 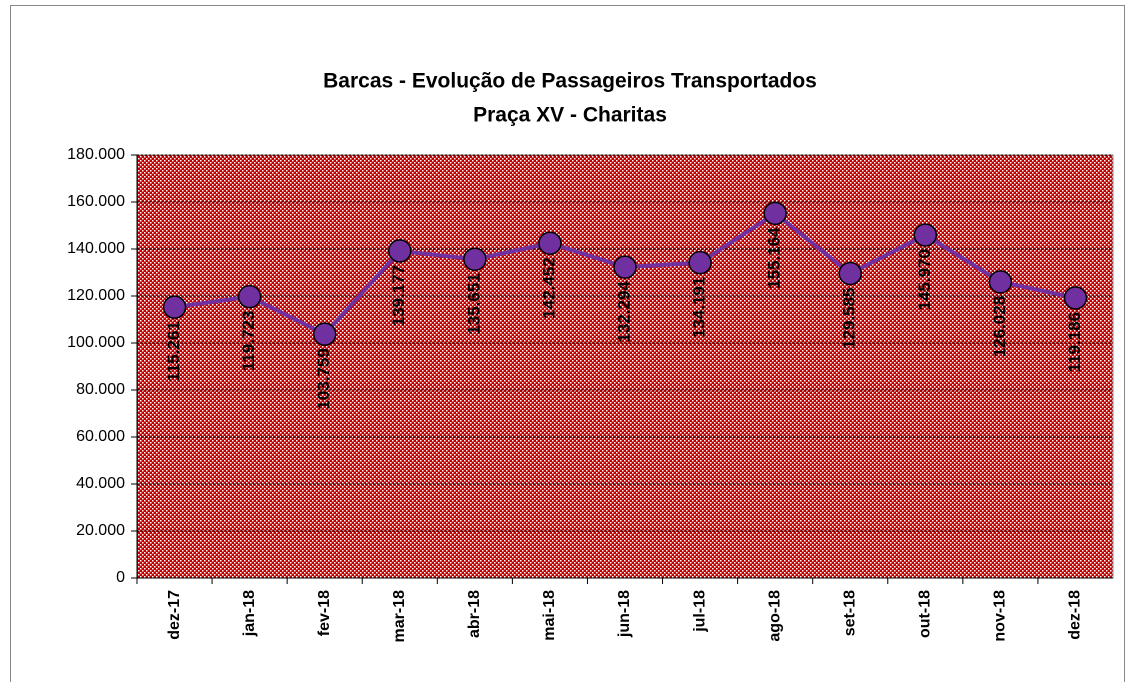 What do you see at coordinates (1074, 342) in the screenshot?
I see `data-label: 119.186` at bounding box center [1074, 342].